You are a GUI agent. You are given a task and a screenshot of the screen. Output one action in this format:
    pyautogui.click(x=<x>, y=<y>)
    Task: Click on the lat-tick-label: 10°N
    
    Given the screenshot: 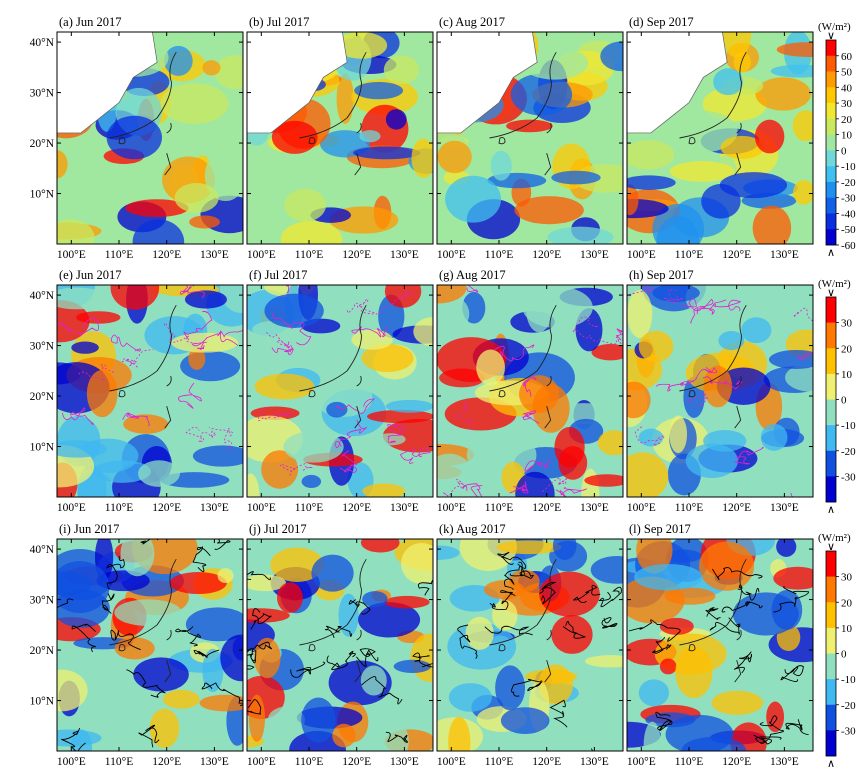 What is the action you would take?
    pyautogui.click(x=42, y=448)
    